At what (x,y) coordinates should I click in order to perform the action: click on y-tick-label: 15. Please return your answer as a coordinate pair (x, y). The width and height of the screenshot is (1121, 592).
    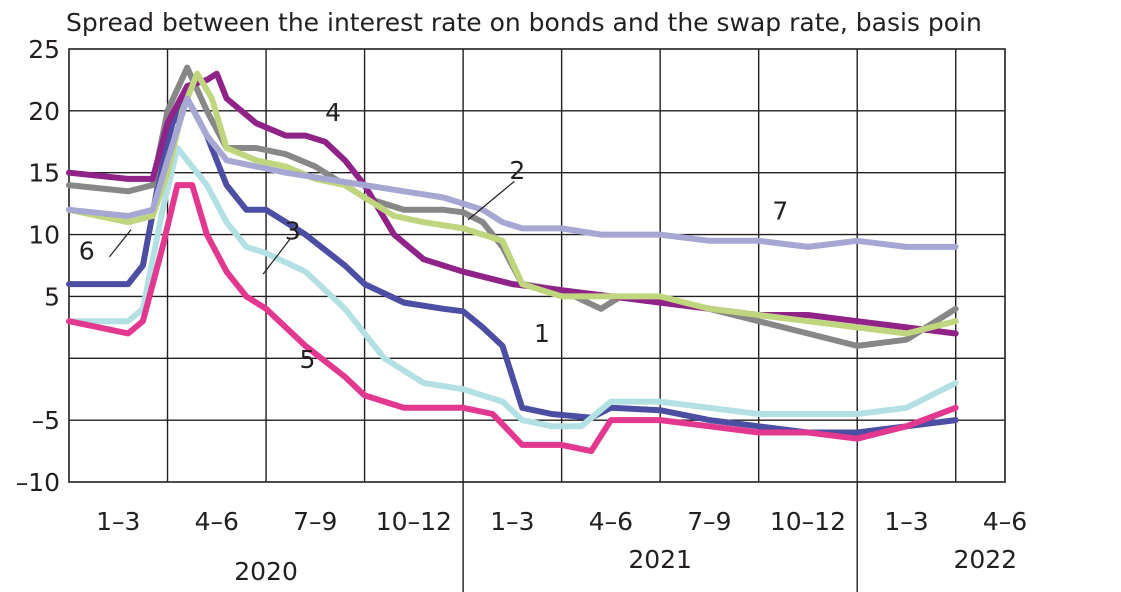
    Looking at the image, I should click on (44, 173).